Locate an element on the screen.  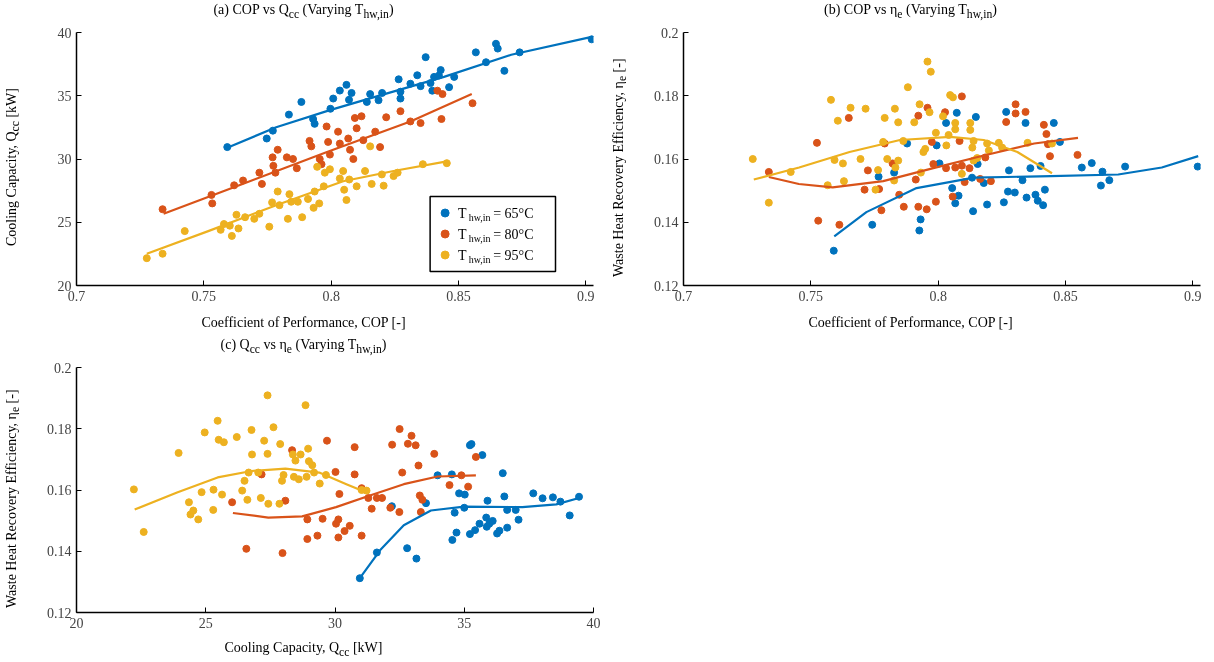
y-tick-label: 25 is located at coordinates (64, 223).